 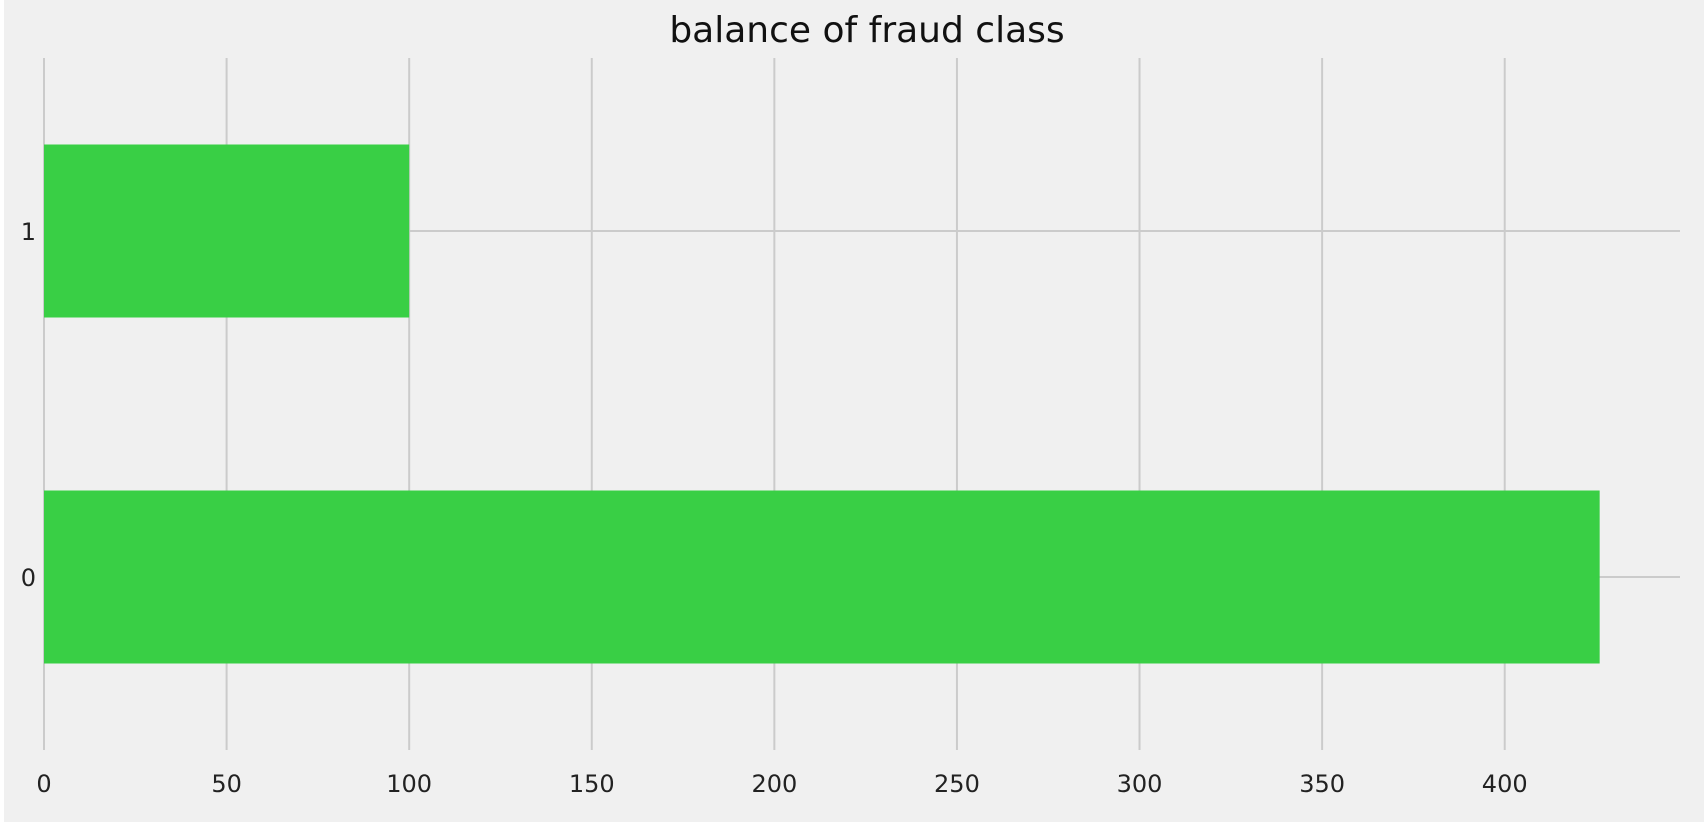 I want to click on x-tick-label: 400, so click(x=1505, y=784).